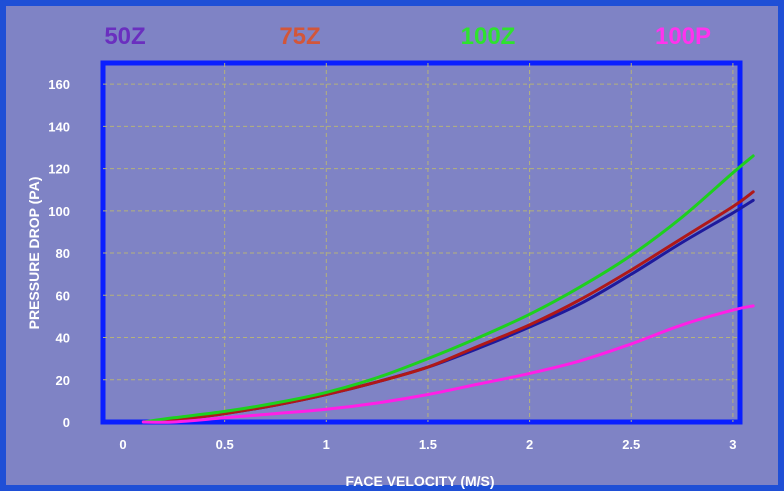  Describe the element at coordinates (488, 36) in the screenshot. I see `legend-item-100z: 100Z` at that location.